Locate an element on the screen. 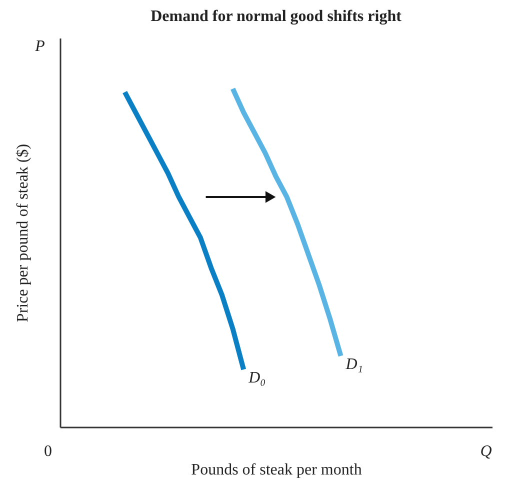  y-axis-title: Price per pound of steak ($) is located at coordinates (23, 233).